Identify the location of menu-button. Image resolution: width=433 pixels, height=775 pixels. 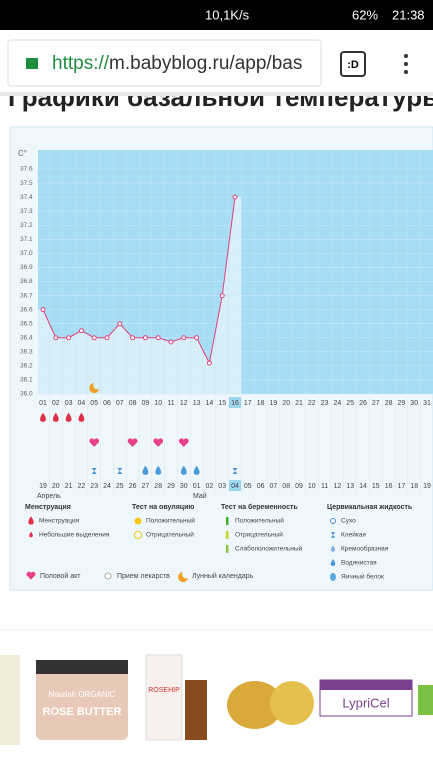
(406, 64).